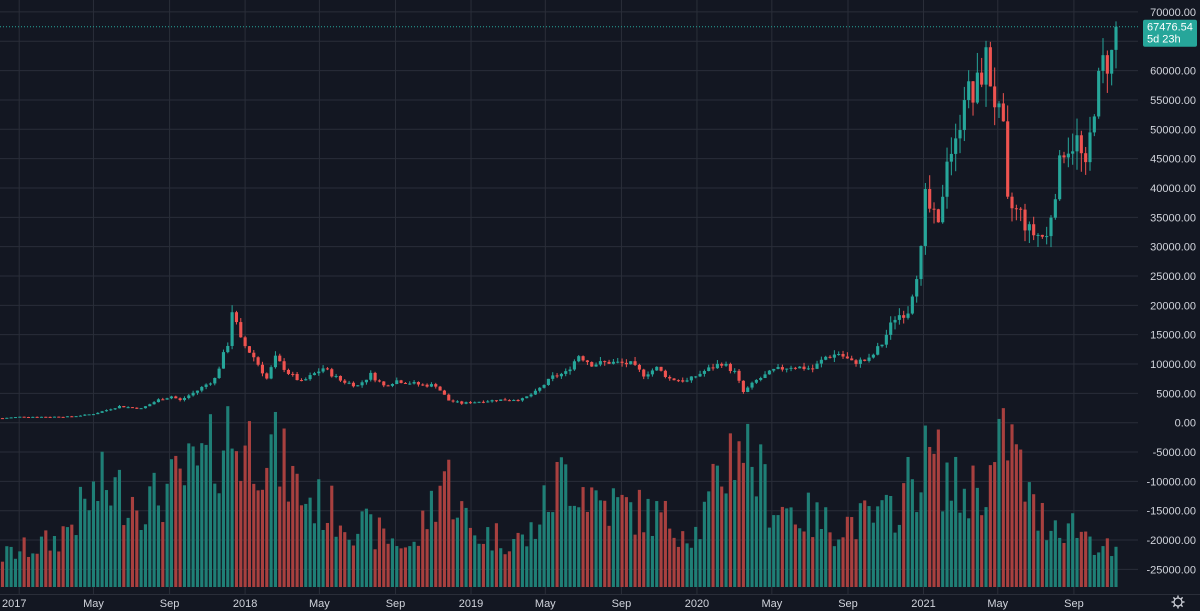 The image size is (1200, 611). I want to click on y-tick-label: 10000.00, so click(1173, 365).